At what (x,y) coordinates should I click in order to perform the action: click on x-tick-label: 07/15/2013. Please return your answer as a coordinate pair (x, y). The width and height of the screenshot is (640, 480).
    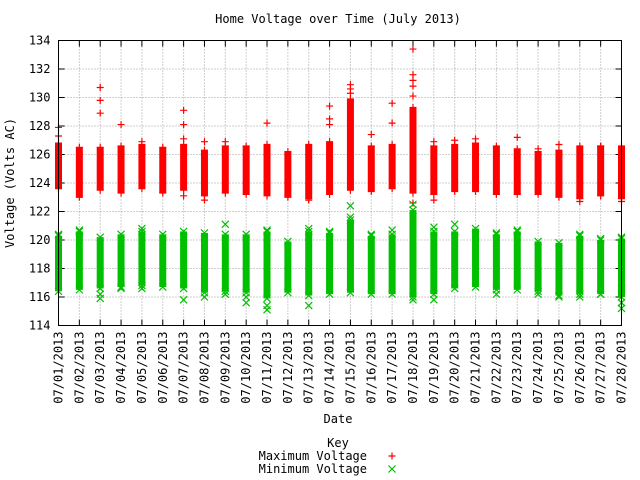
    Looking at the image, I should click on (350, 368).